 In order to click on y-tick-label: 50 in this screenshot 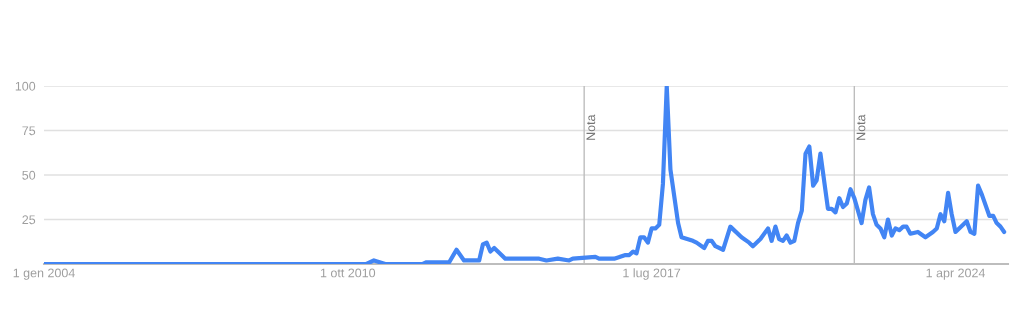, I will do `click(29, 175)`.